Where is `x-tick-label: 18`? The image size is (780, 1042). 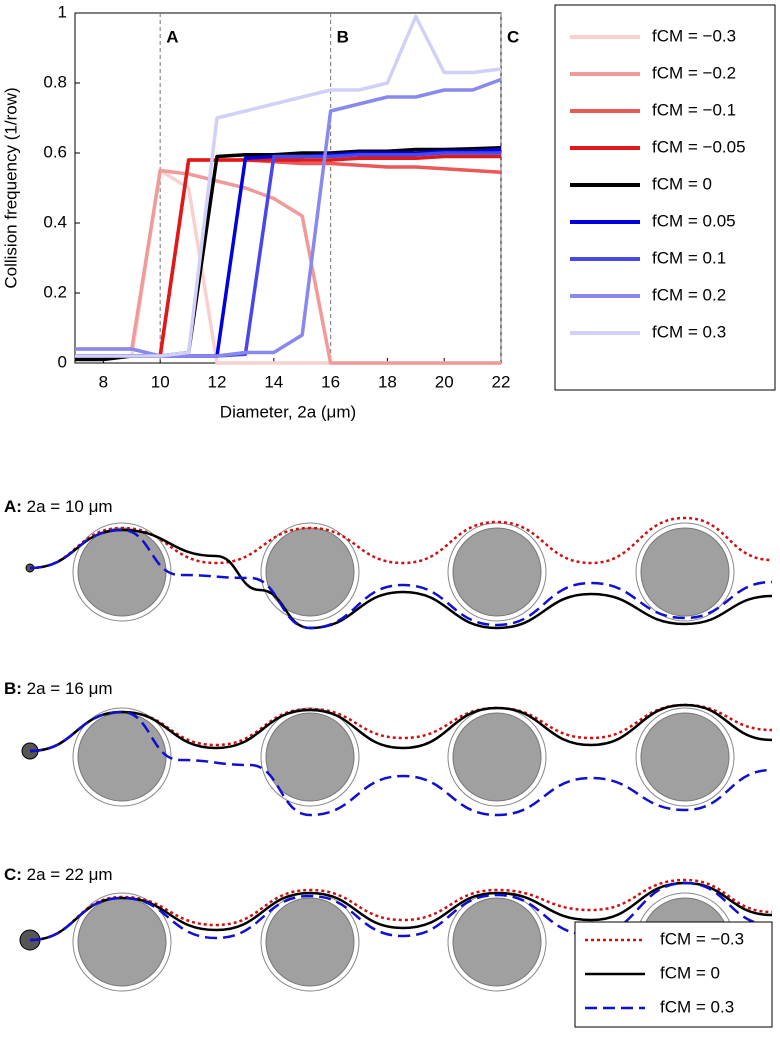 x-tick-label: 18 is located at coordinates (387, 381).